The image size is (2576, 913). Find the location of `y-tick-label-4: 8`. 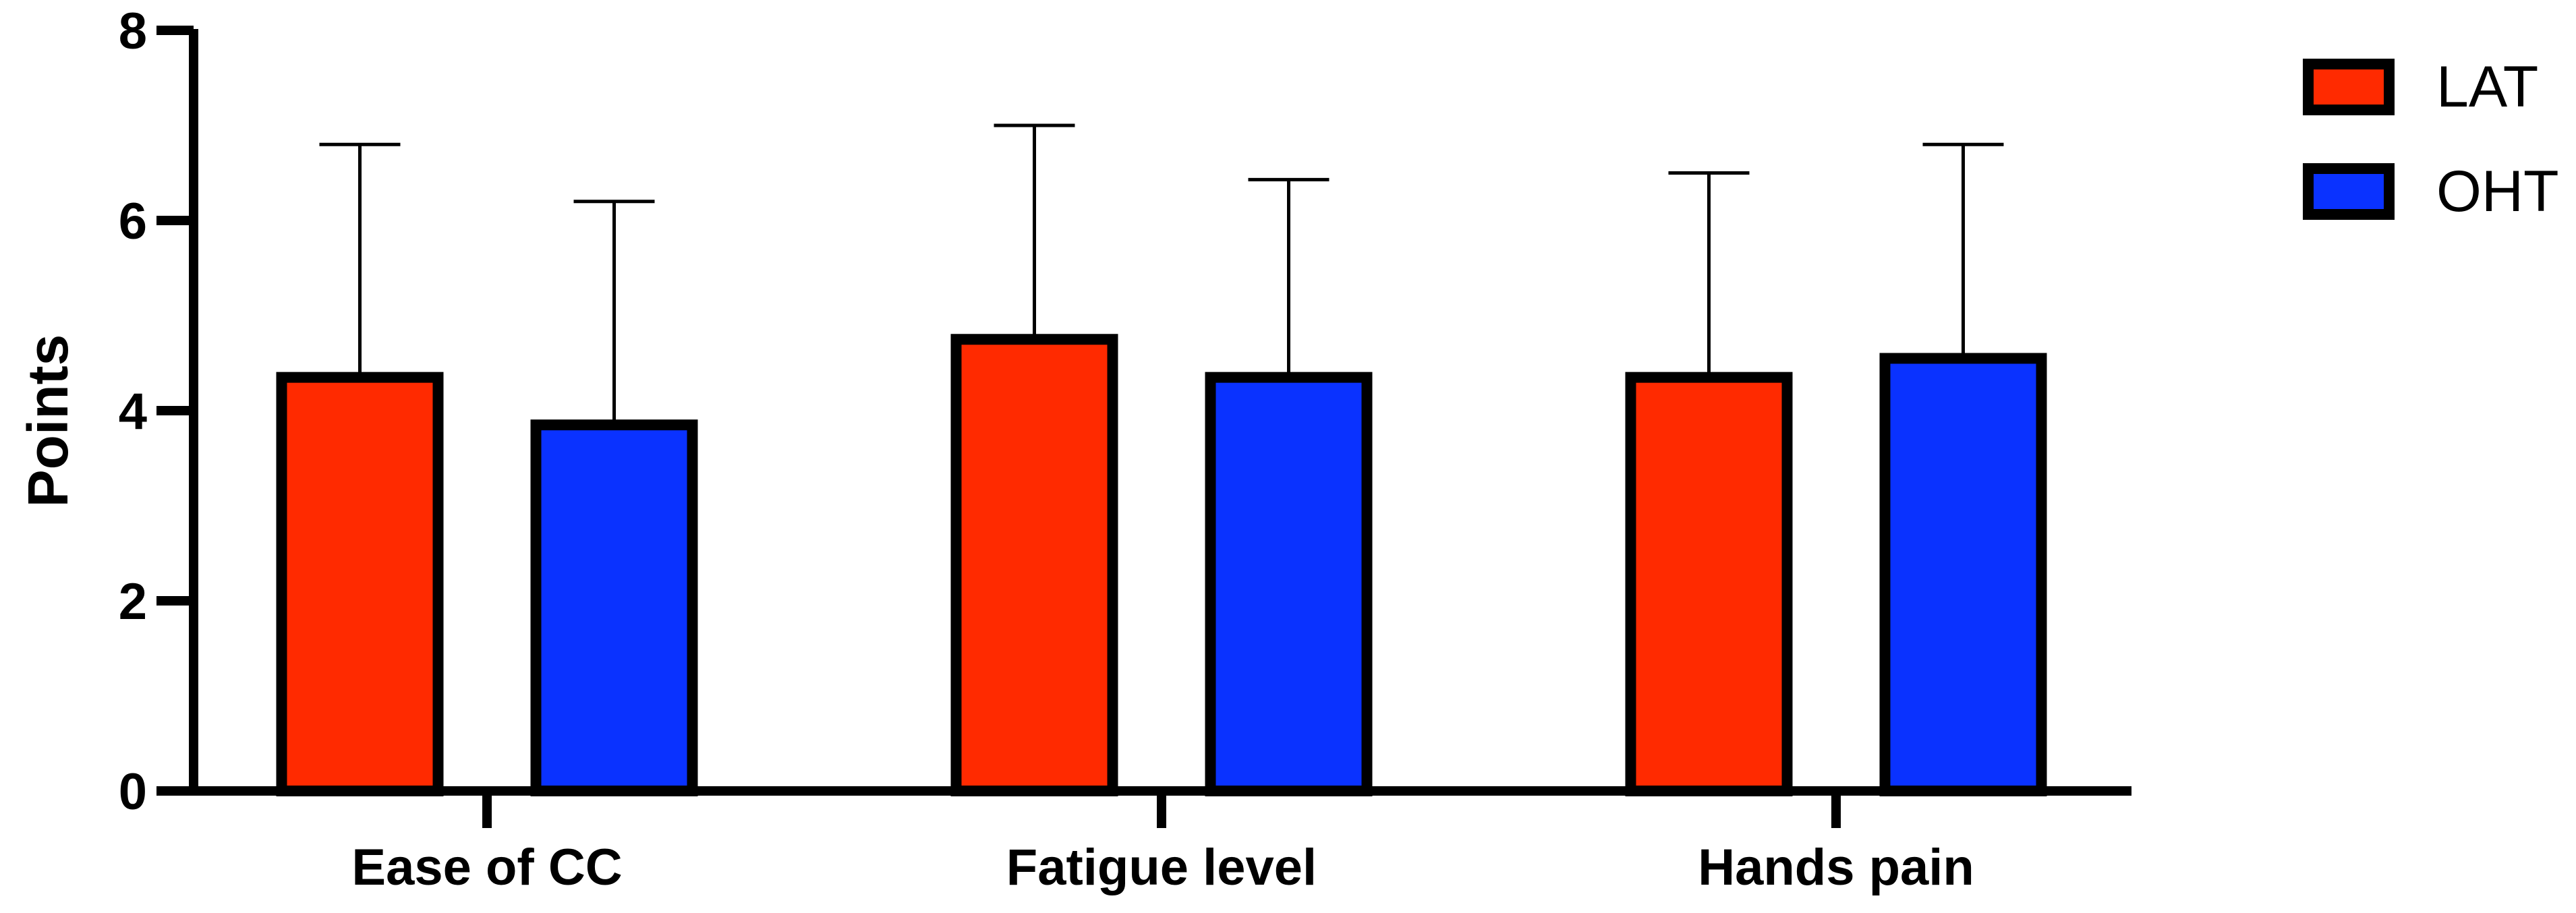

y-tick-label-4: 8 is located at coordinates (133, 31).